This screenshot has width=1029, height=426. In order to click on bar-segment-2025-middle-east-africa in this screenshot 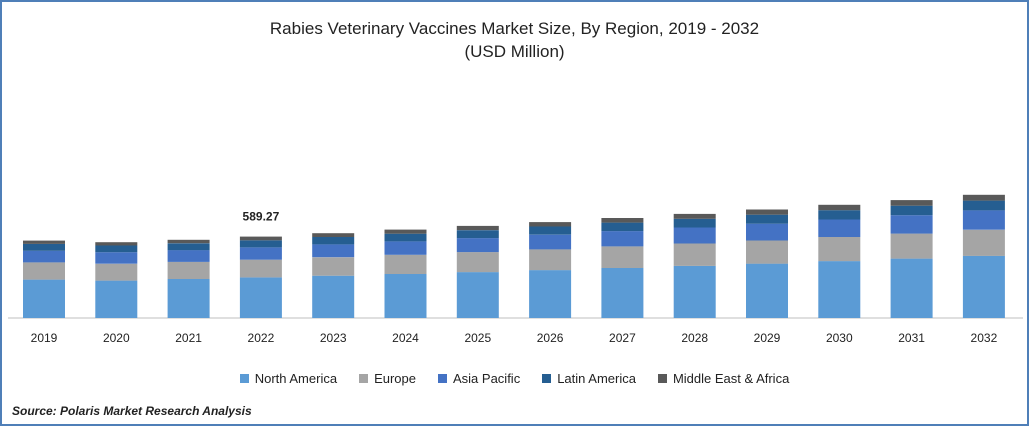, I will do `click(477, 228)`.